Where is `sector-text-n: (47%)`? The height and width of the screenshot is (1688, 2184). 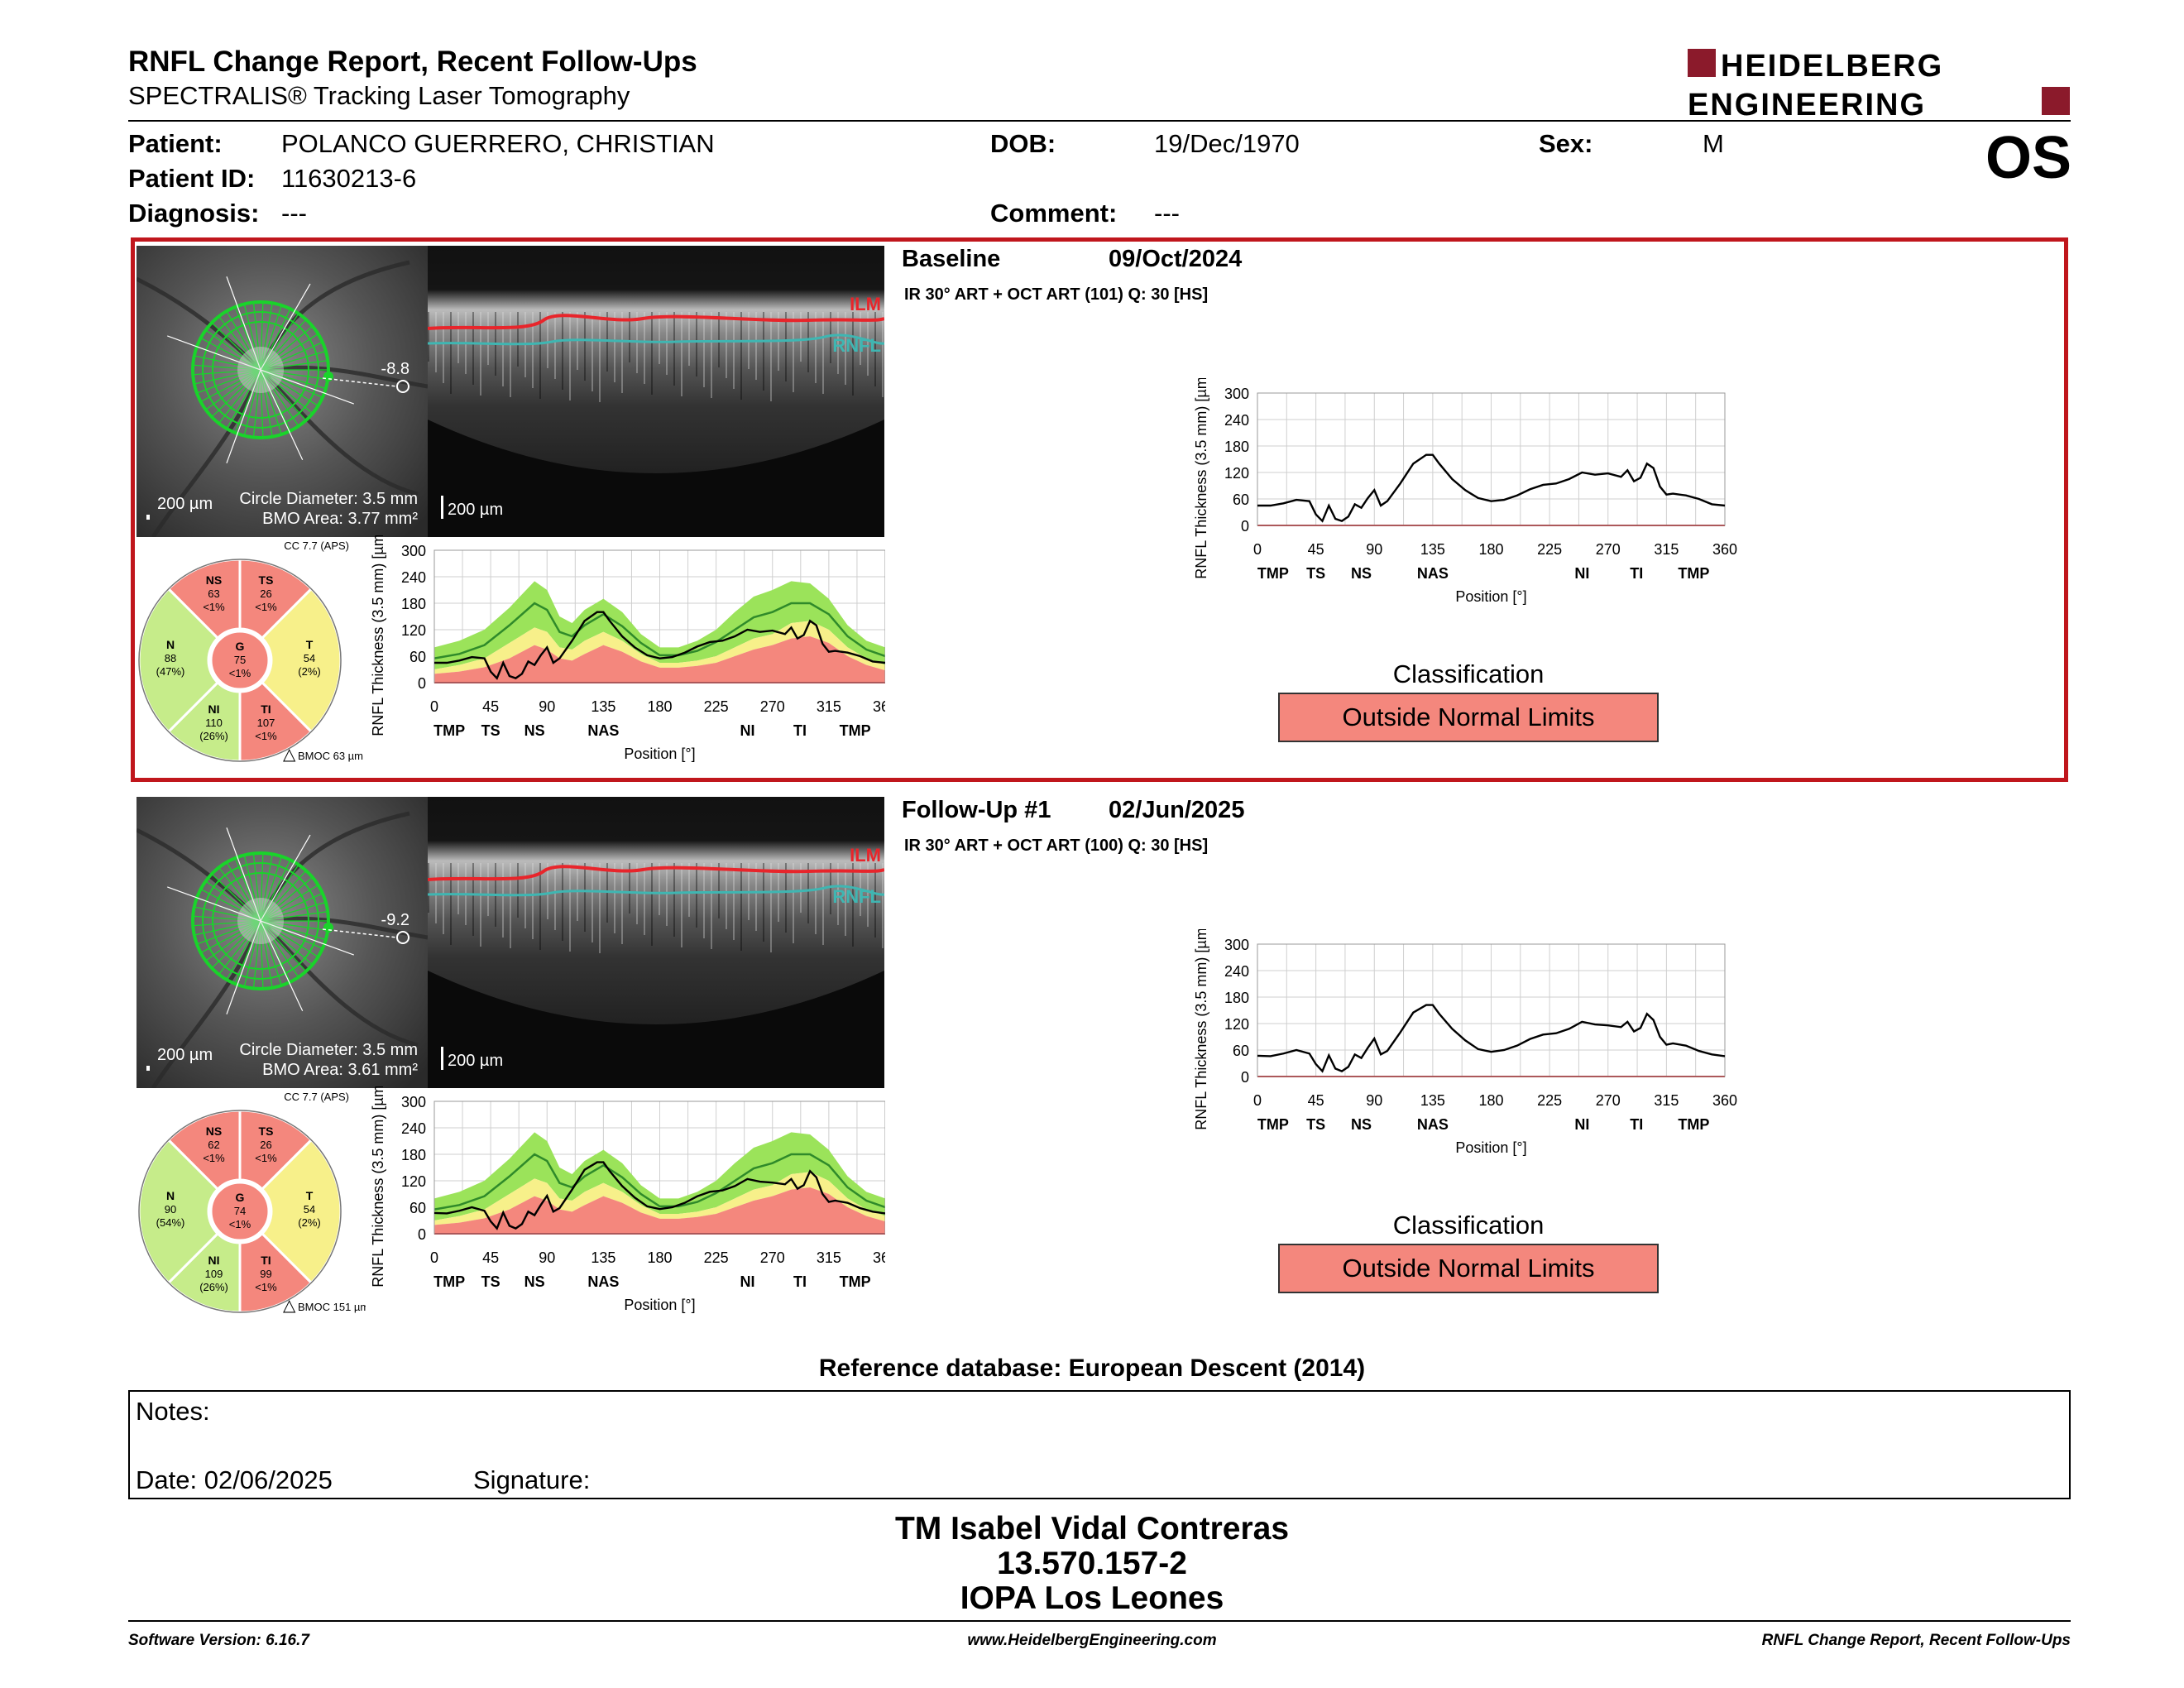 sector-text-n: (47%) is located at coordinates (170, 671).